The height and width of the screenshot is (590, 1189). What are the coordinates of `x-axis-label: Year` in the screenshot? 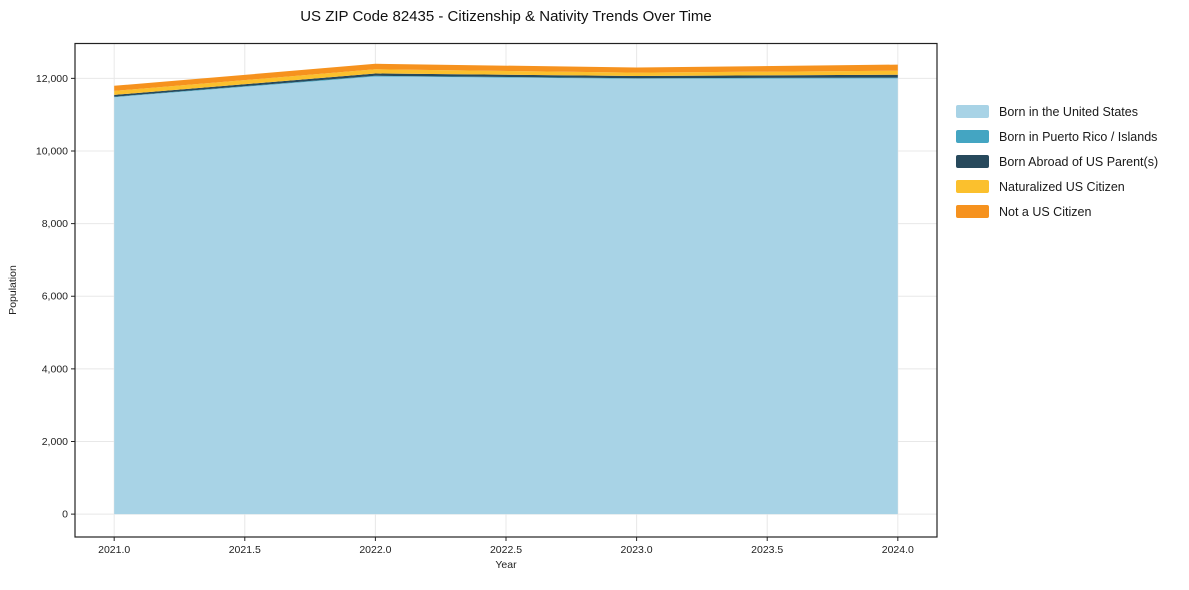 It's located at (506, 565).